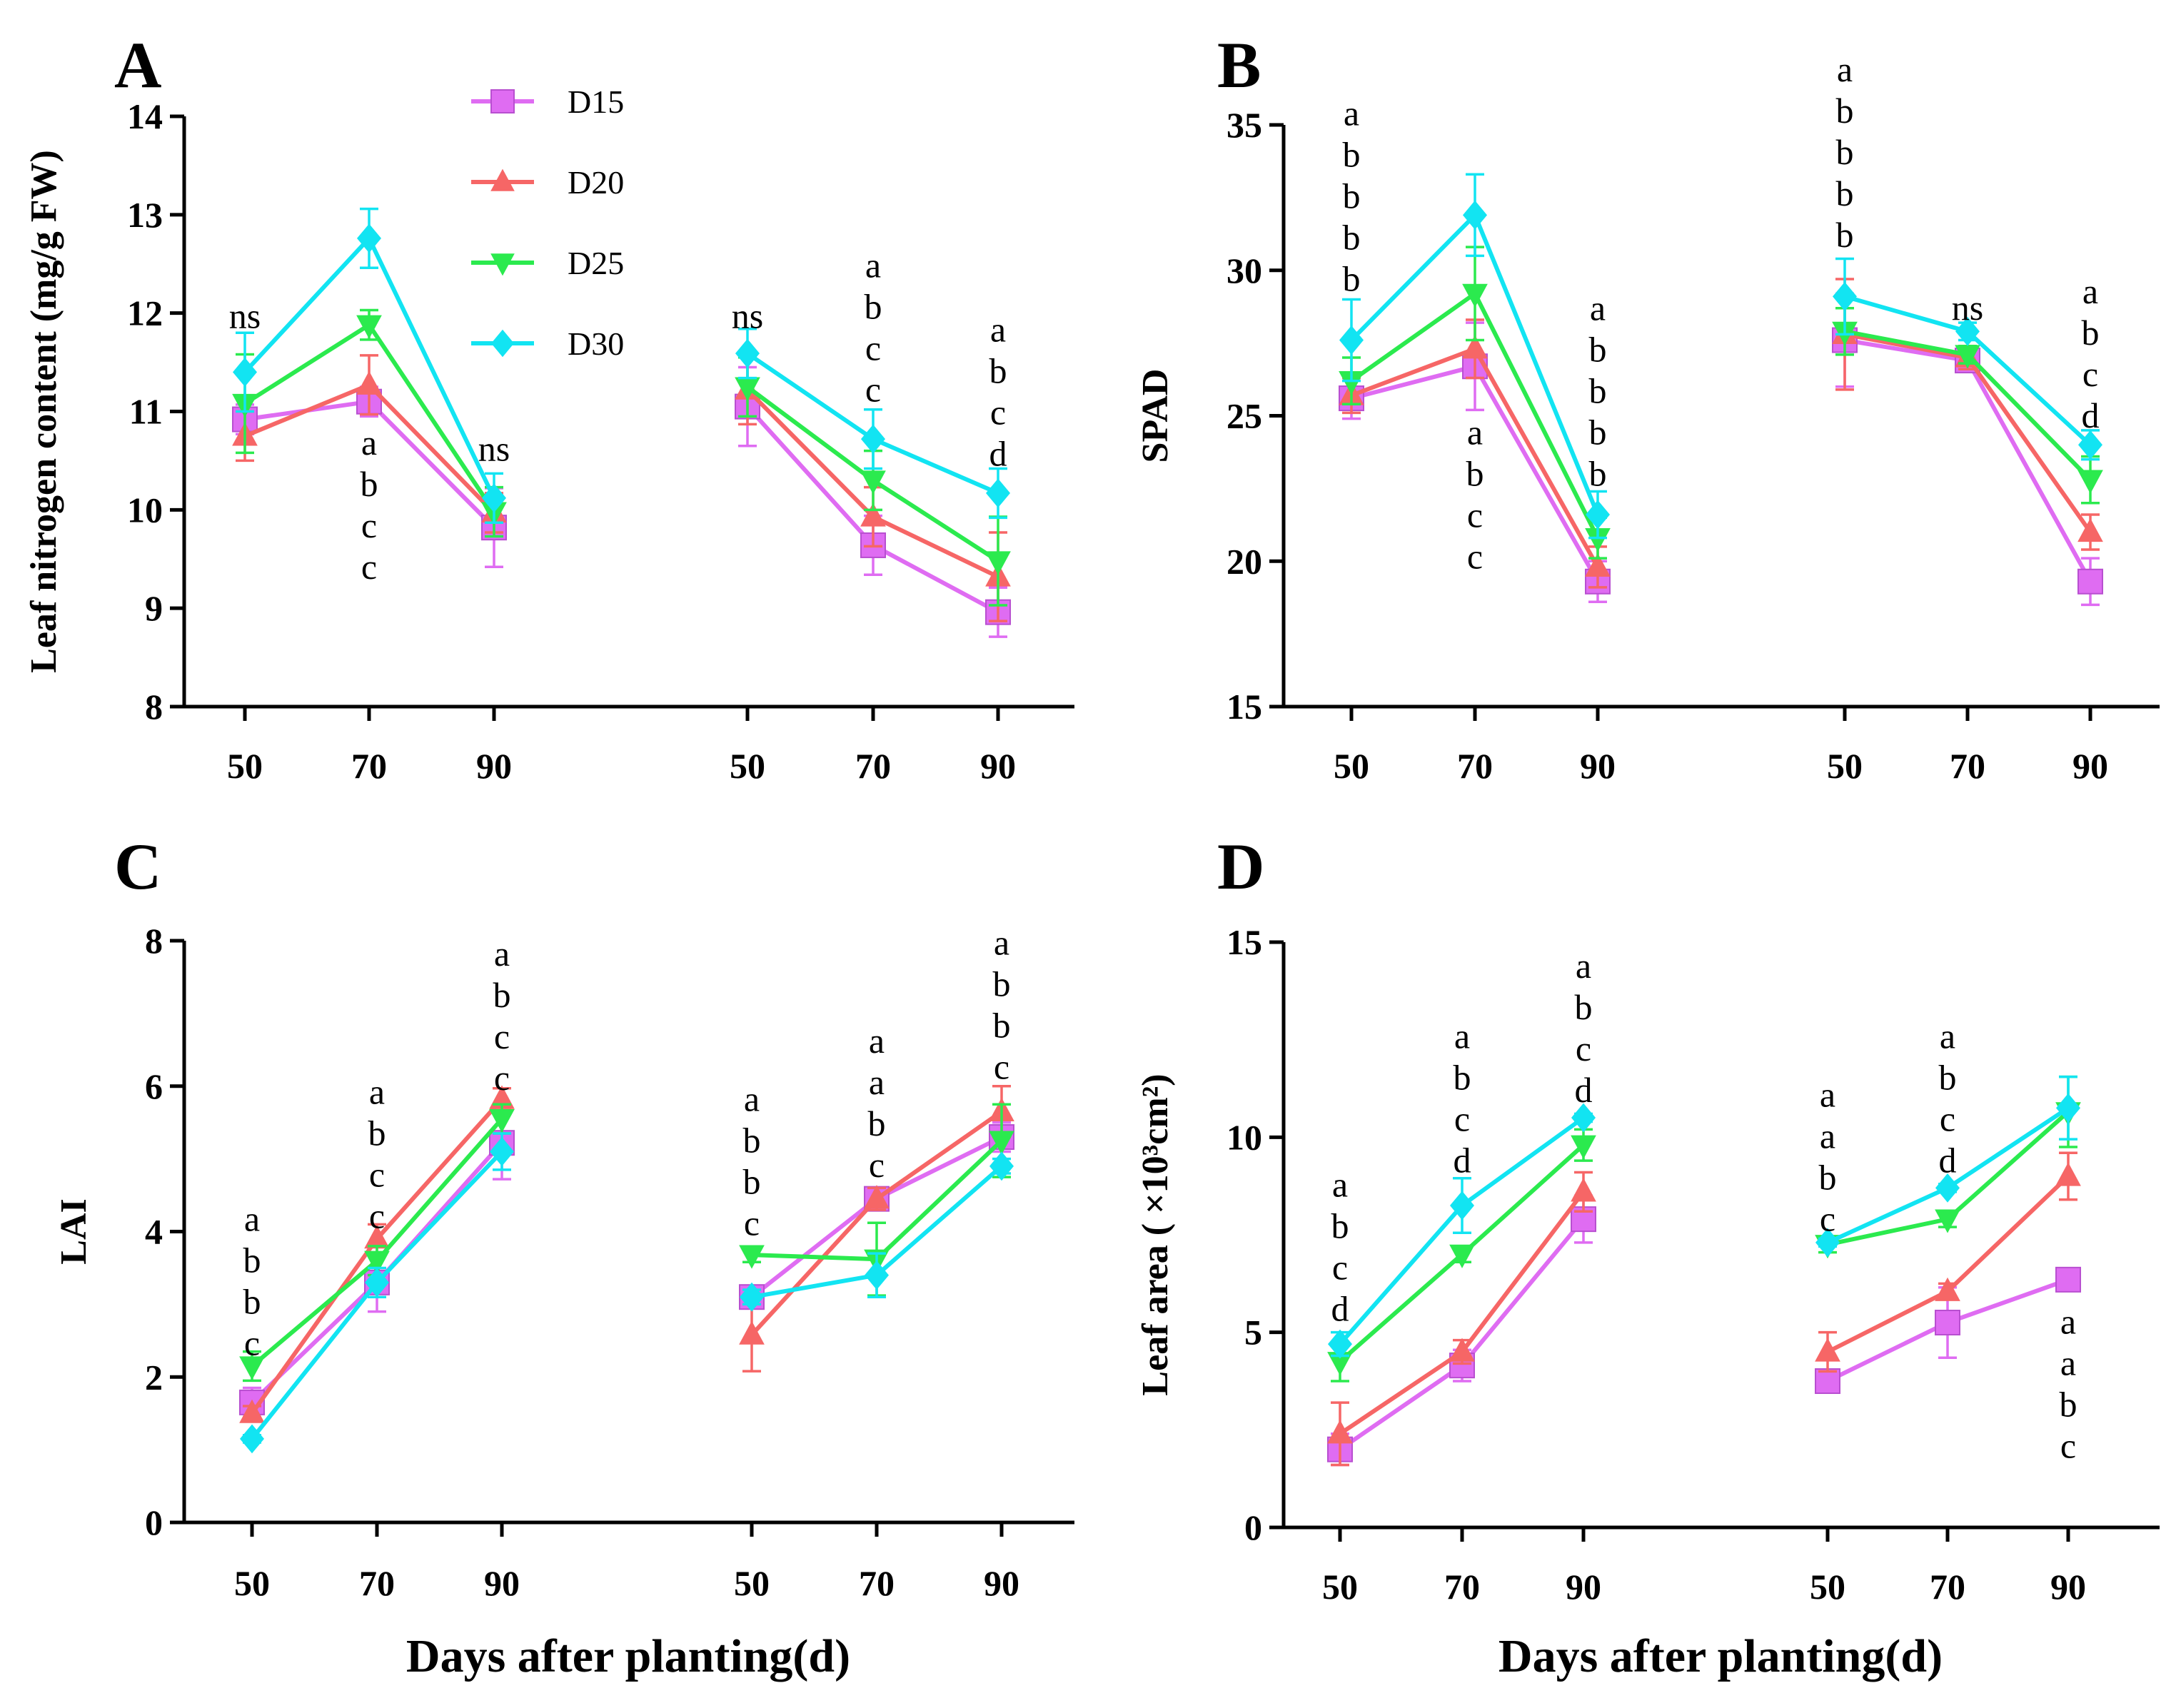 Image resolution: width=2176 pixels, height=1708 pixels. I want to click on y-tick-label: 14, so click(145, 116).